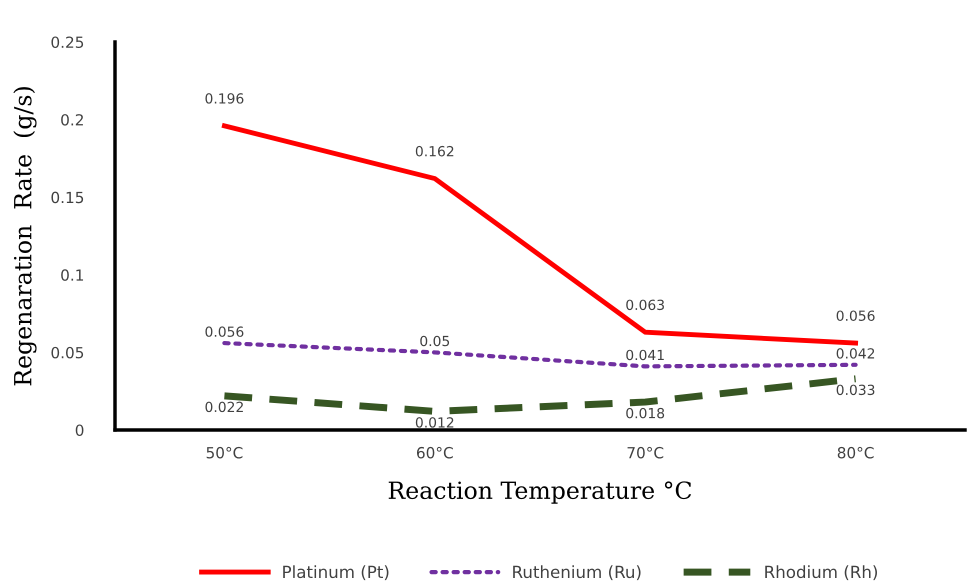 The width and height of the screenshot is (977, 586). I want to click on data-label: 0.033, so click(855, 390).